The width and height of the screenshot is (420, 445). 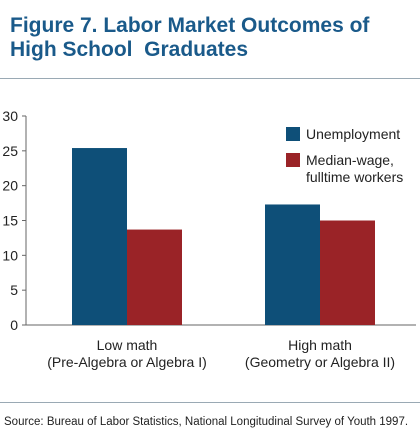 What do you see at coordinates (10, 255) in the screenshot?
I see `y-tick-label: 10` at bounding box center [10, 255].